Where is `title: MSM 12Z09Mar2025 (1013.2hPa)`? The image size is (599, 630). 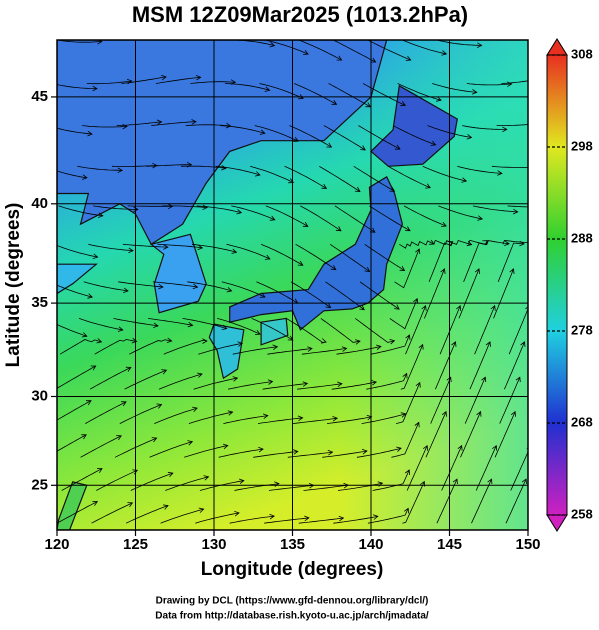 title: MSM 12Z09Mar2025 (1013.2hPa) is located at coordinates (300, 14).